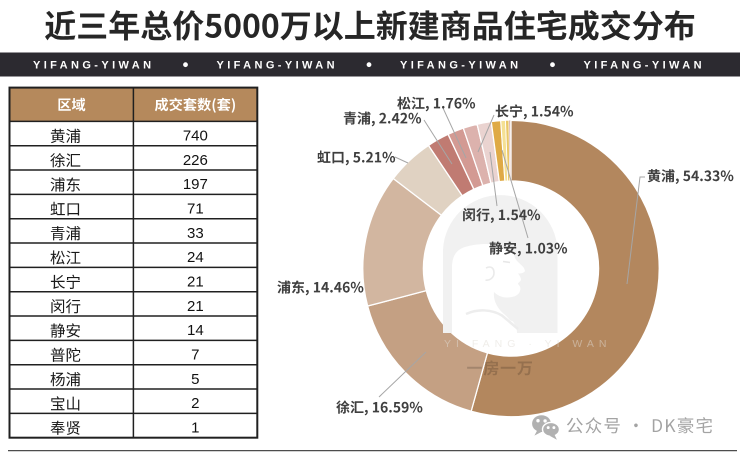 The height and width of the screenshot is (456, 740). I want to click on svg-text: 33, so click(195, 233).